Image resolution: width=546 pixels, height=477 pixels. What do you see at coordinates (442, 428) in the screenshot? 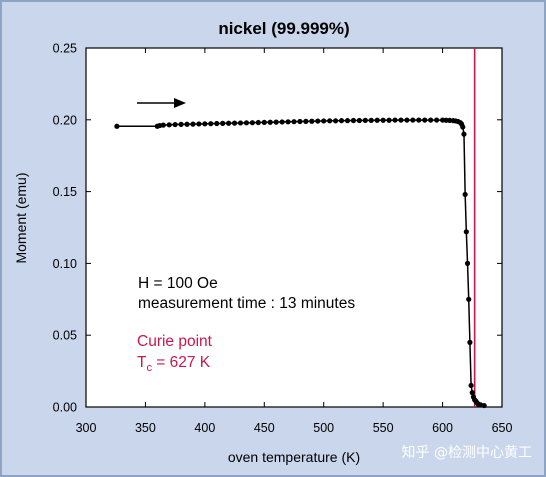
I see `x-tick-label: 600` at bounding box center [442, 428].